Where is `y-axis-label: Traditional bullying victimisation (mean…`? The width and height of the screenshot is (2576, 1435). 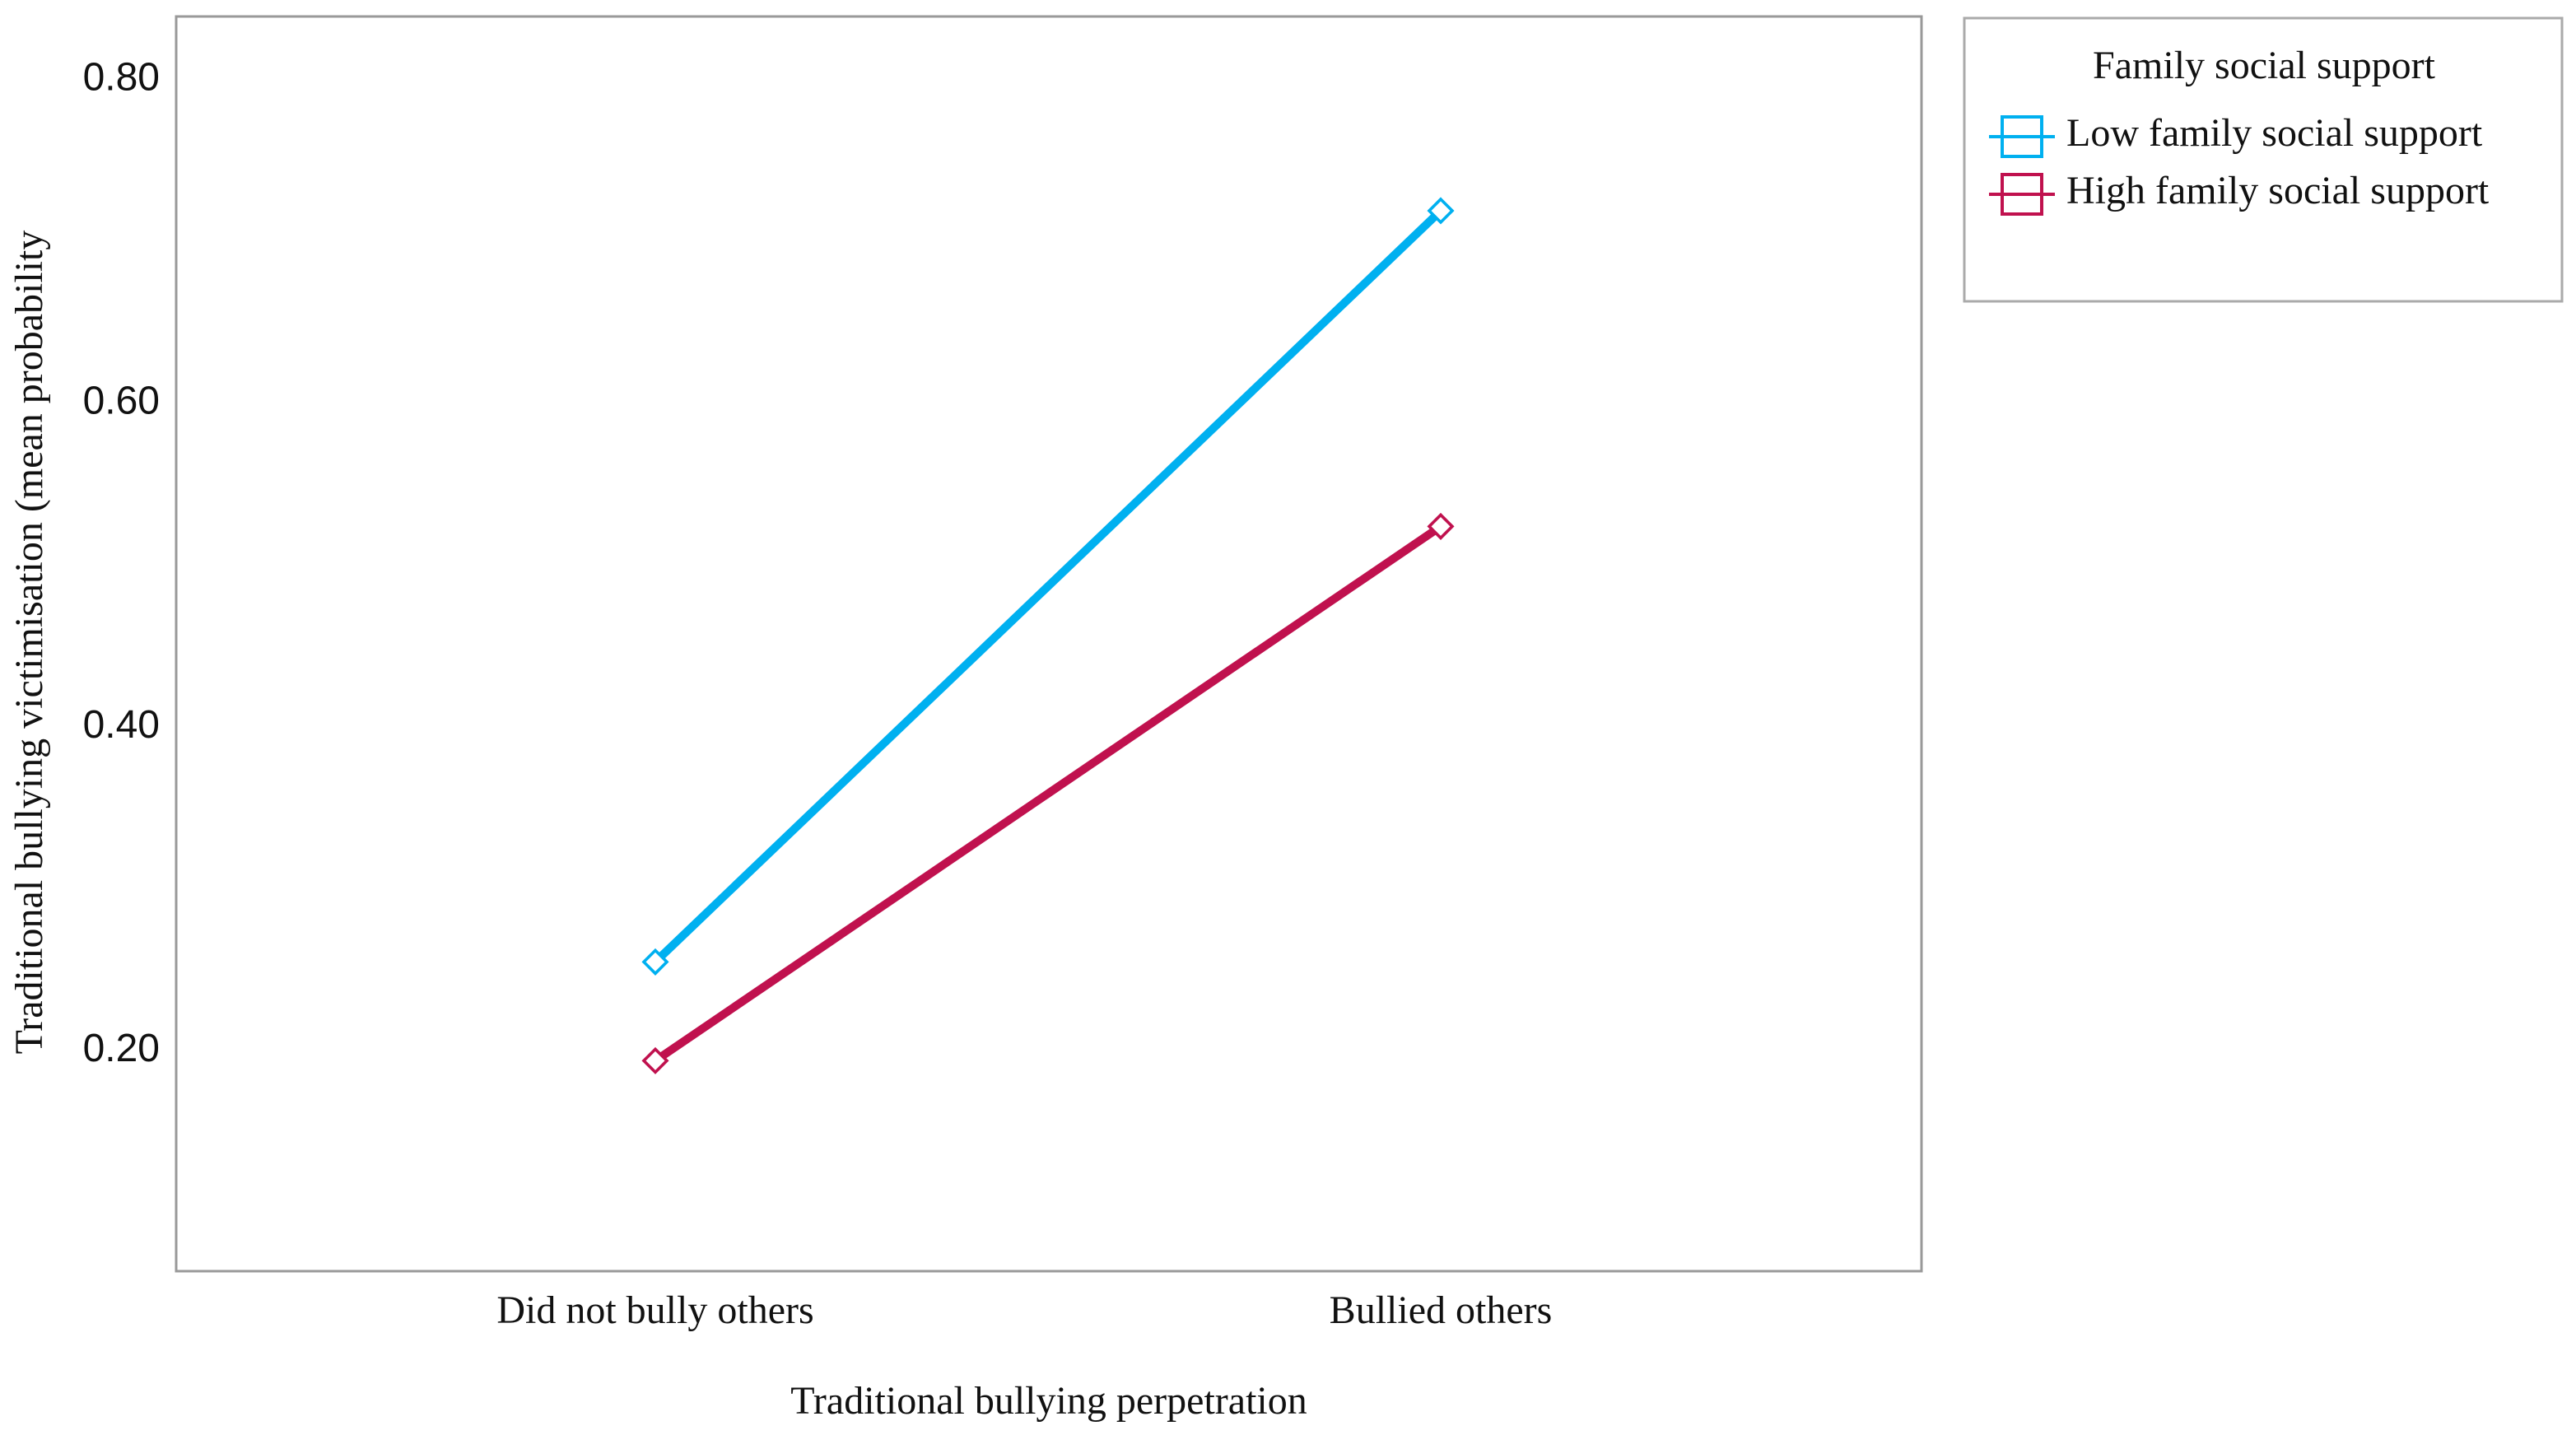
y-axis-label: Traditional bullying victimisation (mean… is located at coordinates (29, 643).